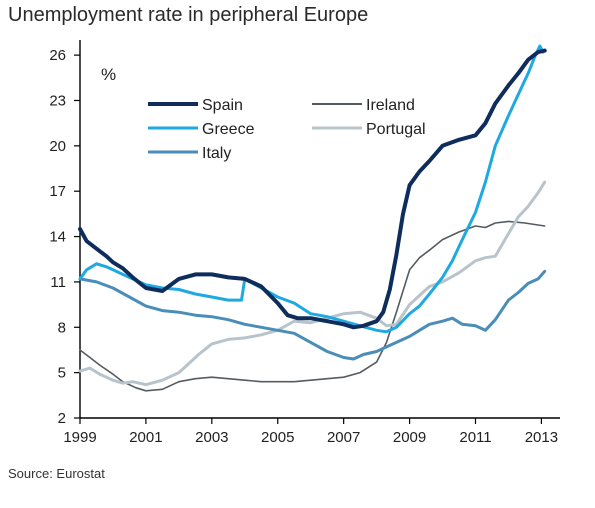 This screenshot has height=508, width=595. I want to click on x-tick-label: 2013, so click(541, 437).